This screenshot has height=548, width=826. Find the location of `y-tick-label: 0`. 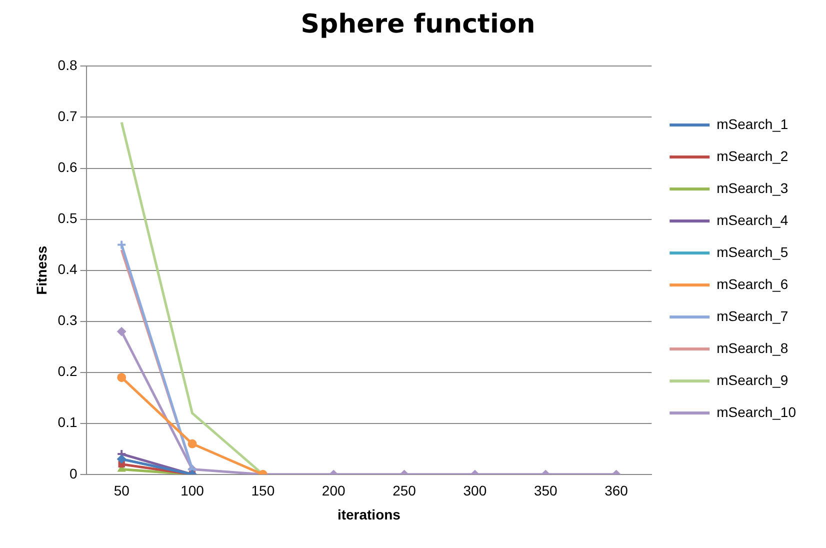

y-tick-label: 0 is located at coordinates (73, 473).